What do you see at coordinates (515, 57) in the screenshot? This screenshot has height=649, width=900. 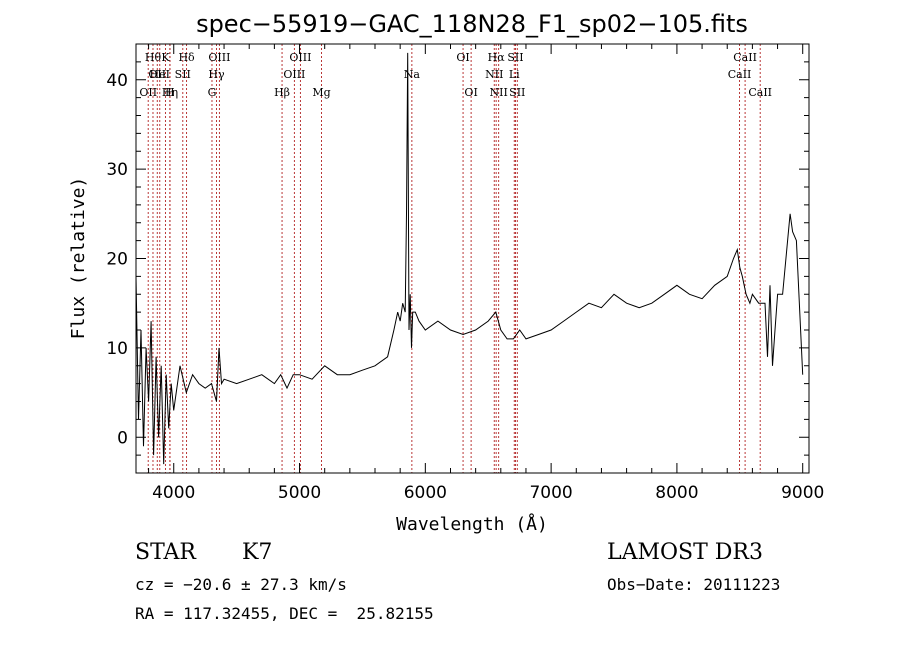 I see `line-label-23: SII` at bounding box center [515, 57].